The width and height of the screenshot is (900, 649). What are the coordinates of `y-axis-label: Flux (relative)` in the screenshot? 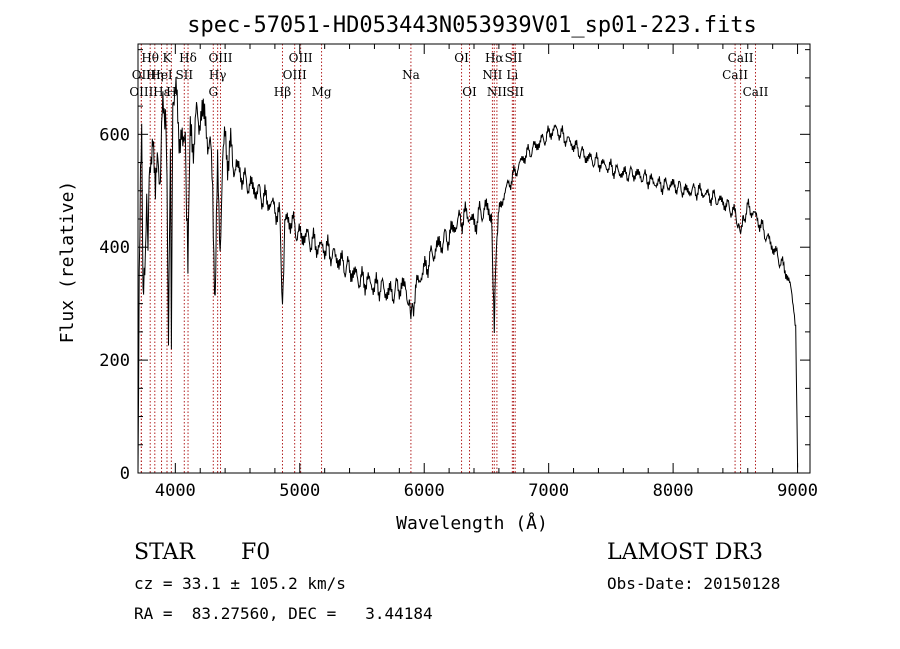 It's located at (67, 262).